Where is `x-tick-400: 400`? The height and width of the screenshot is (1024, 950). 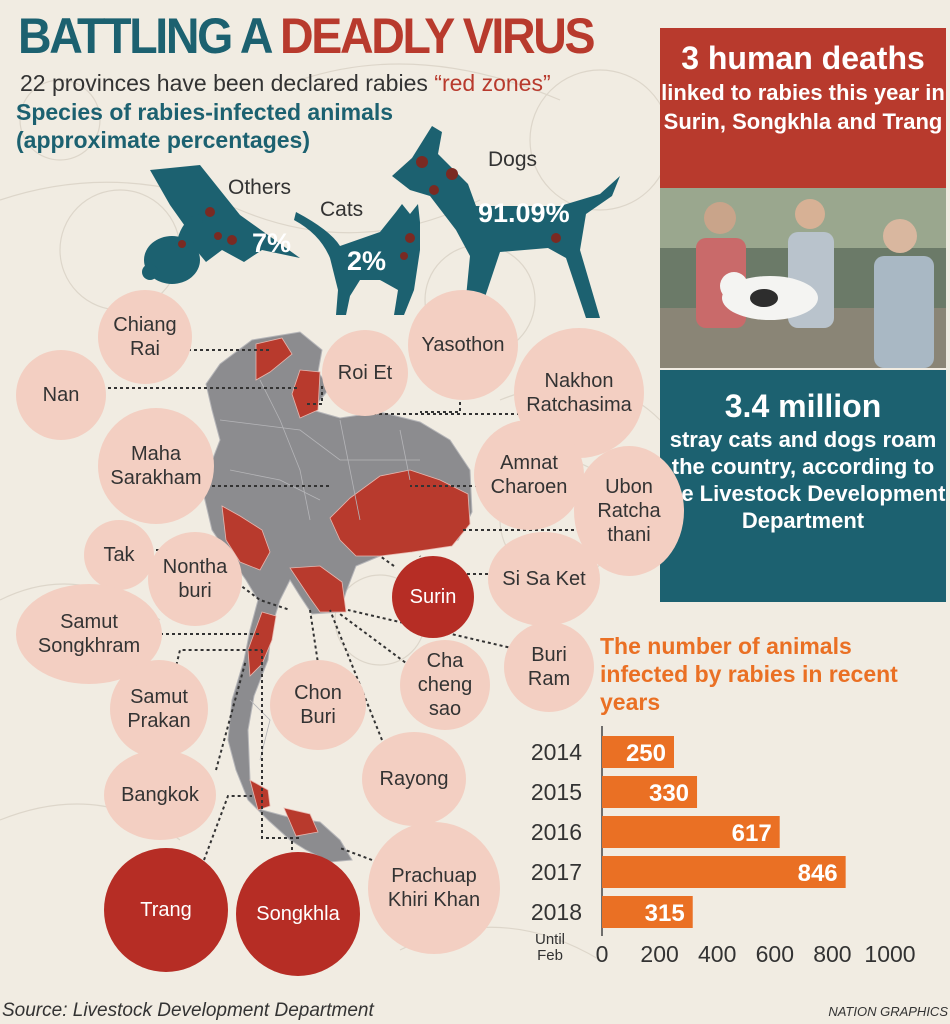 x-tick-400: 400 is located at coordinates (717, 954).